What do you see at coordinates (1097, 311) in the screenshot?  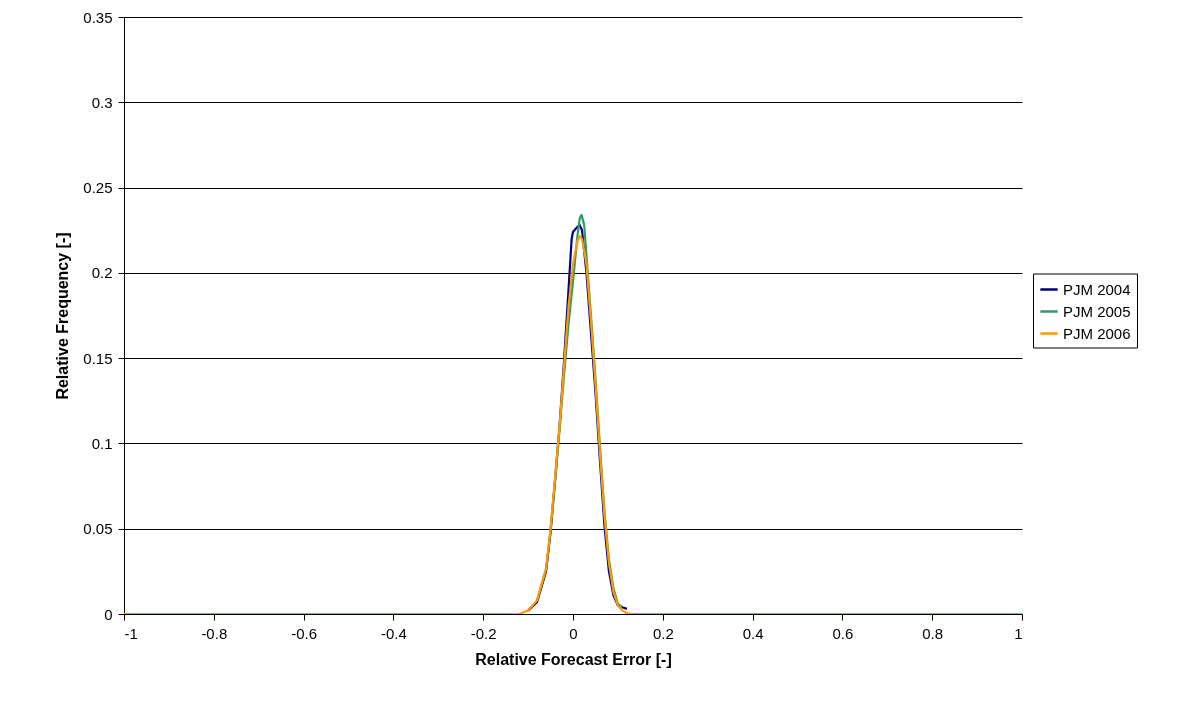 I see `legend-label: PJM 2005` at bounding box center [1097, 311].